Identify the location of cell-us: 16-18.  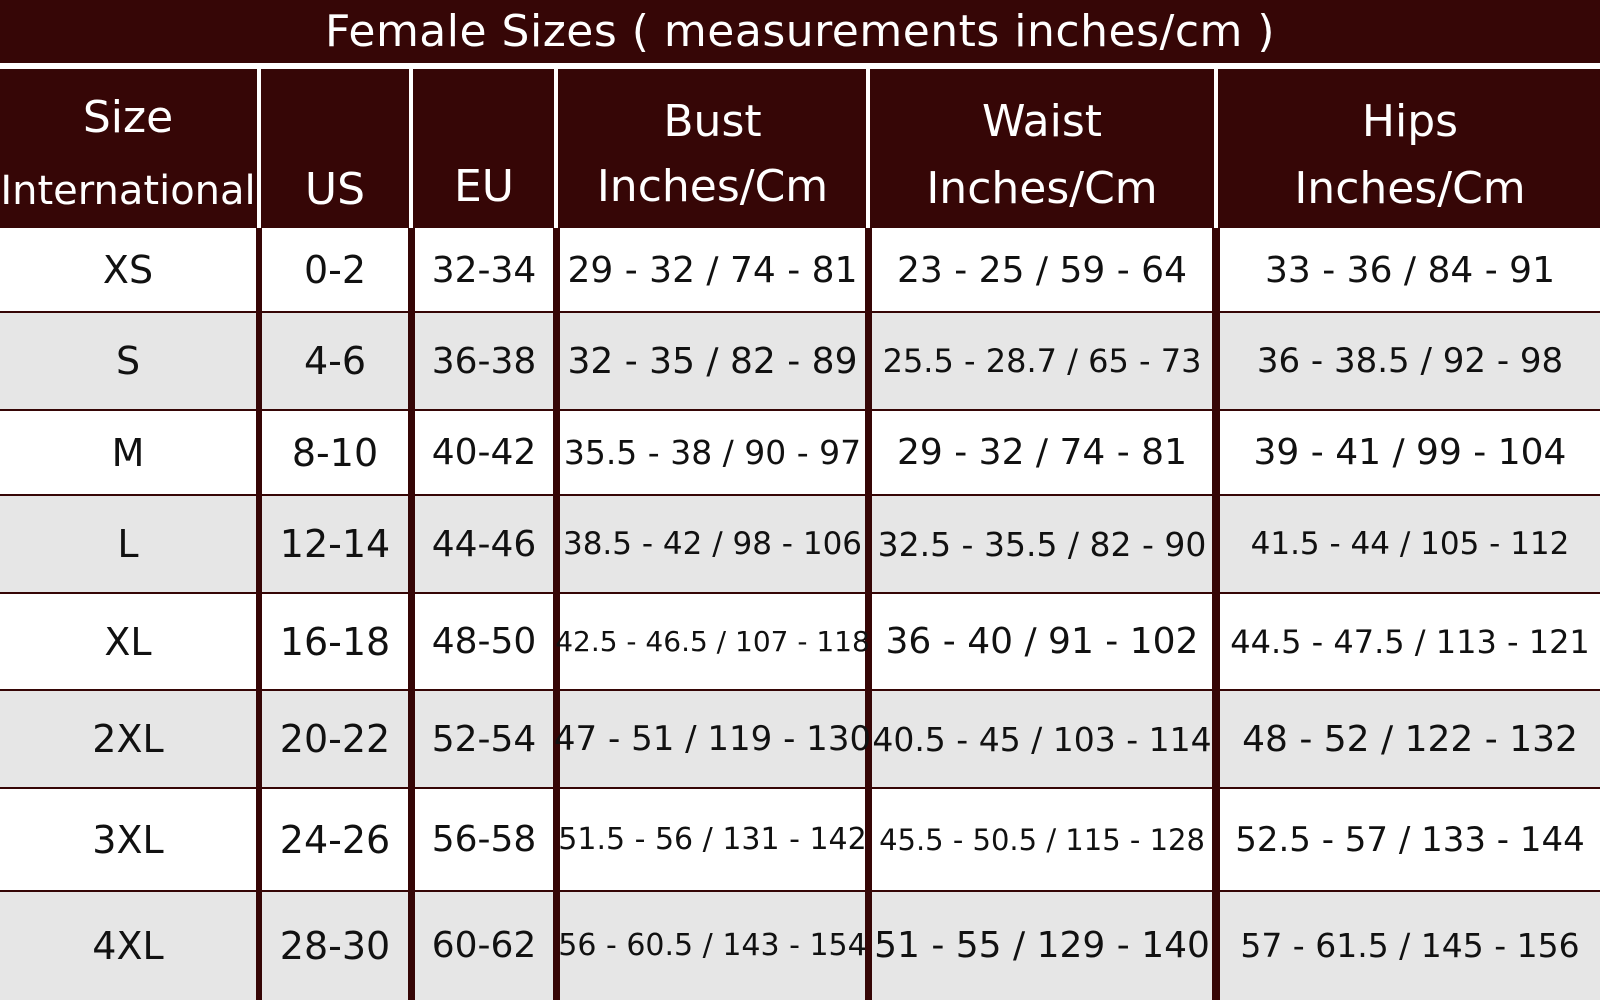
(335, 641).